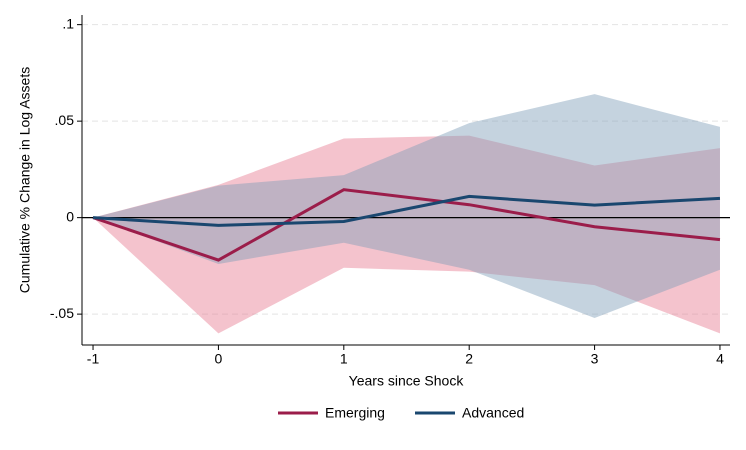 The width and height of the screenshot is (746, 450). I want to click on x-tick-label: 0, so click(219, 359).